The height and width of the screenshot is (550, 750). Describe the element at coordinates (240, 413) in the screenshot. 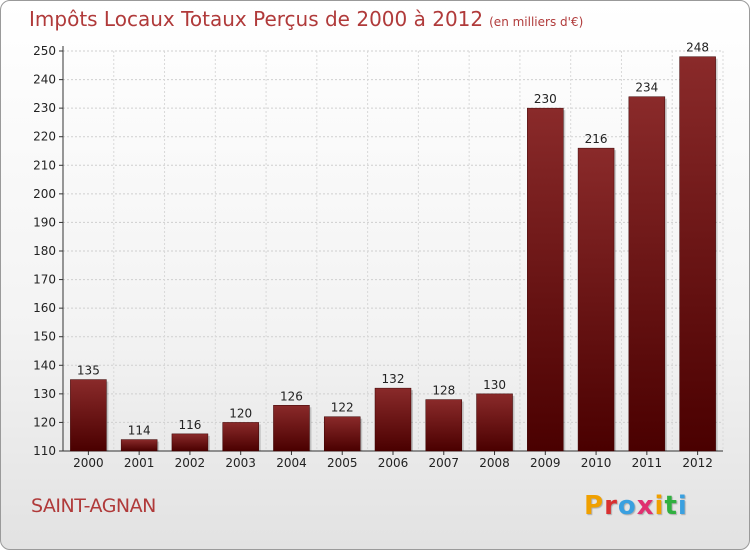

I see `data-label: 120` at that location.